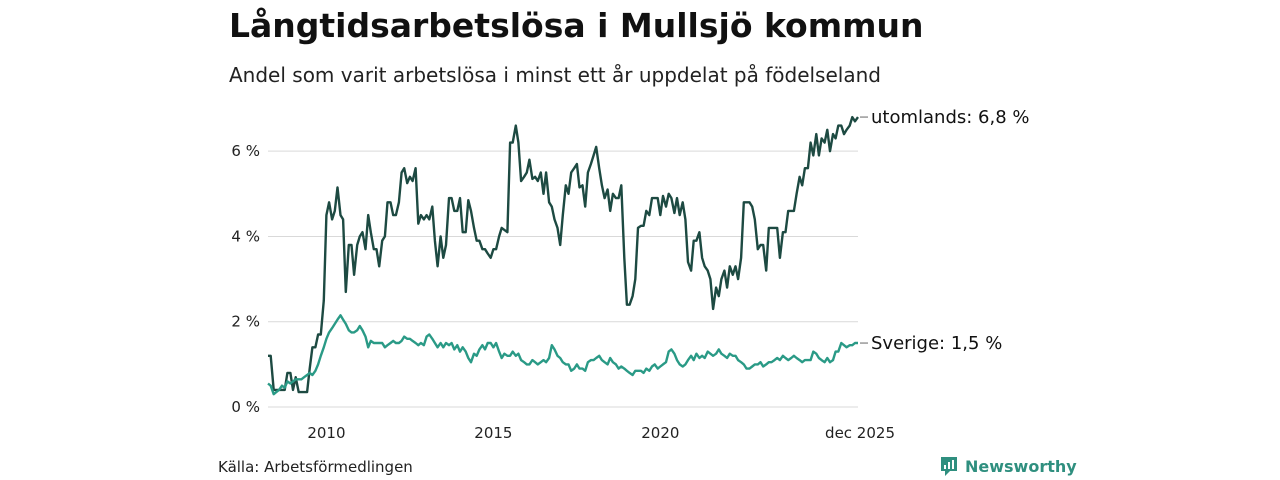  Describe the element at coordinates (562, 355) in the screenshot. I see `series-line-sverige` at that location.